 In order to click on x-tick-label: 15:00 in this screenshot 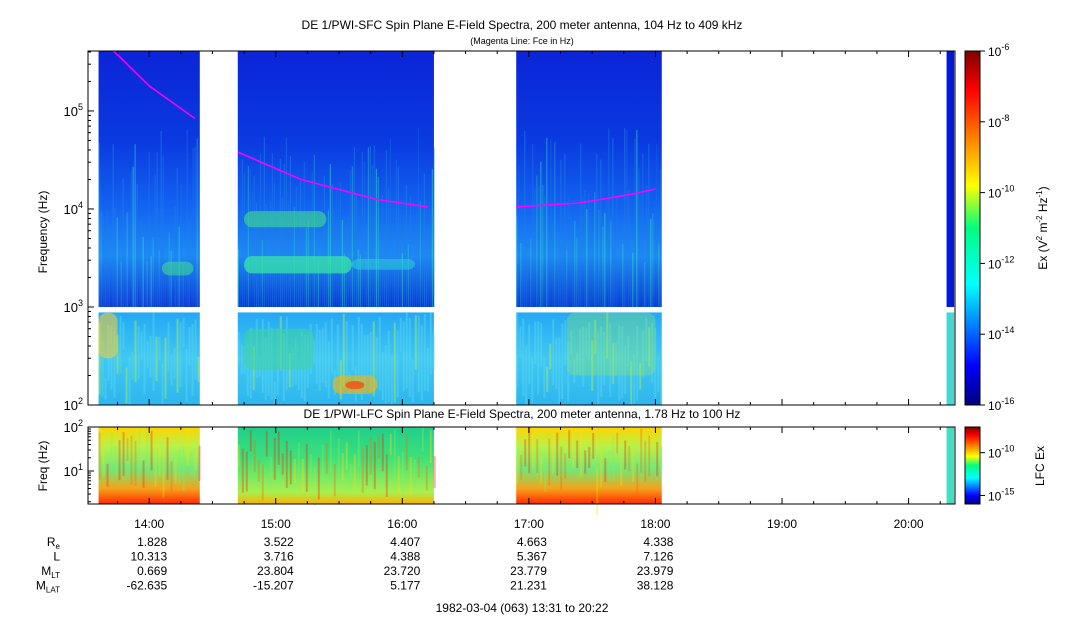, I will do `click(276, 524)`.